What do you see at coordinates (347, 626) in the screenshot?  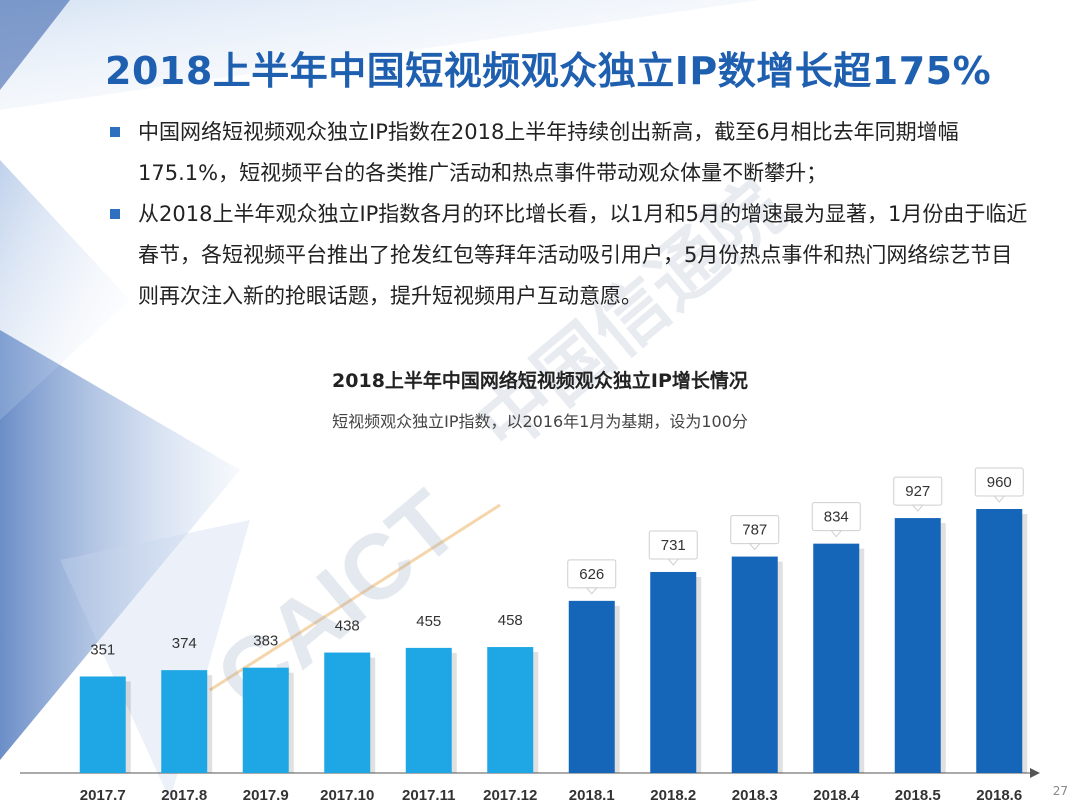 I see `data-label-2017.10: 438` at bounding box center [347, 626].